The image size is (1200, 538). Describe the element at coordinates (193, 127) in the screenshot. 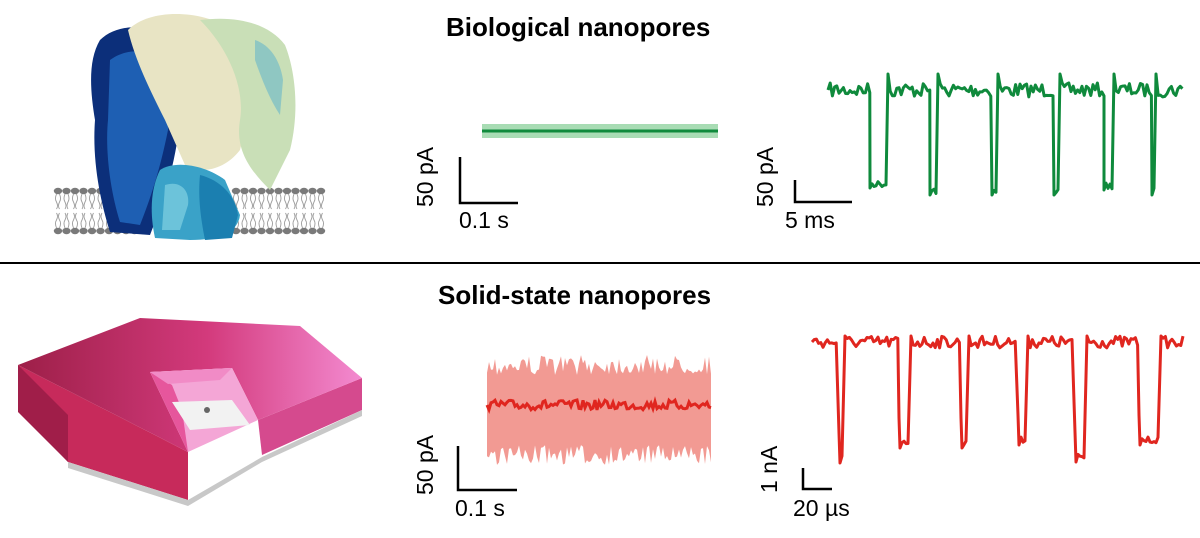

I see `protein-pore-icon` at that location.